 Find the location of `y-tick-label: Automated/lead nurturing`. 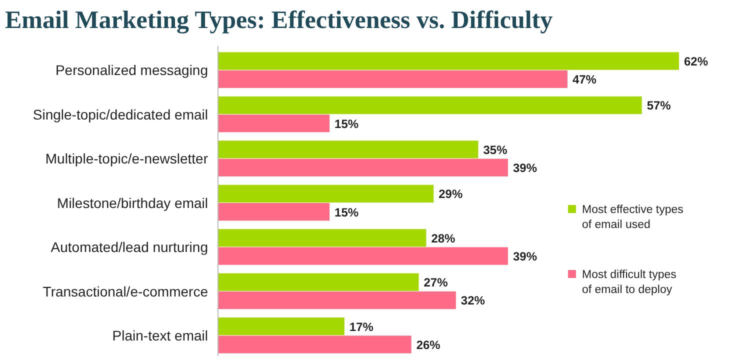

y-tick-label: Automated/lead nurturing is located at coordinates (129, 247).